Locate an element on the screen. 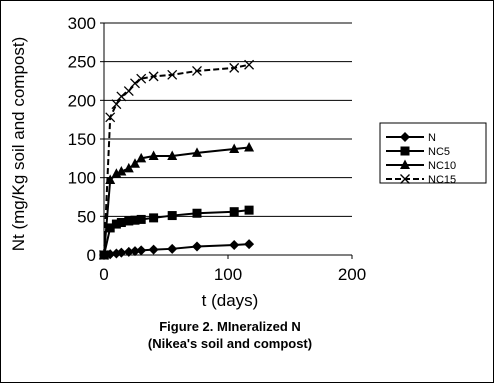  legend-item-nc10: NC10 is located at coordinates (421, 165).